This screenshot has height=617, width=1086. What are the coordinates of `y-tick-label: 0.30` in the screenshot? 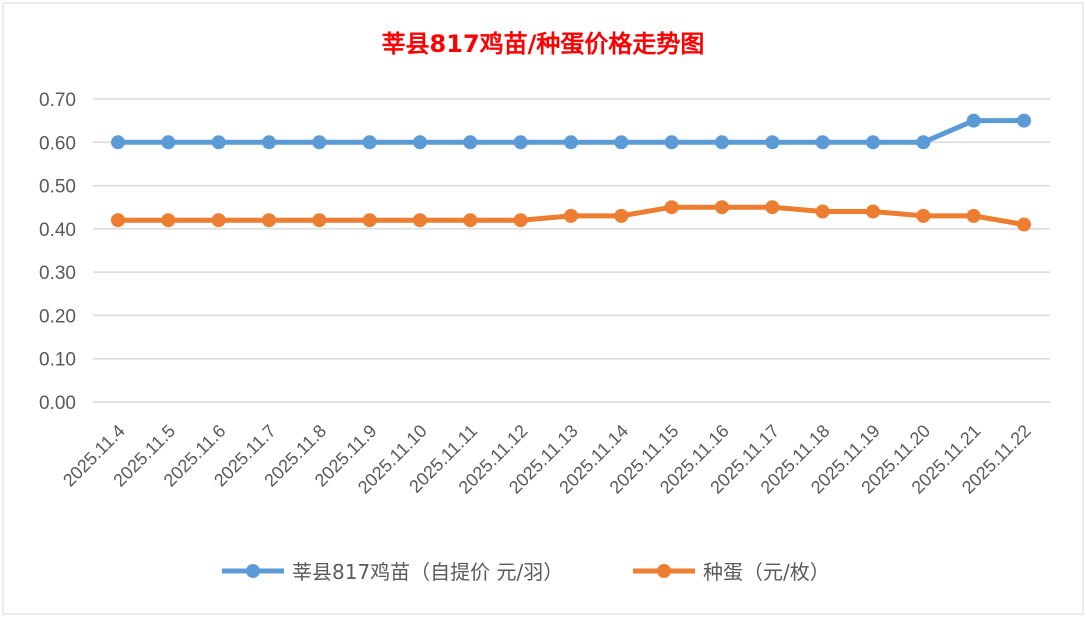 It's located at (57, 273).